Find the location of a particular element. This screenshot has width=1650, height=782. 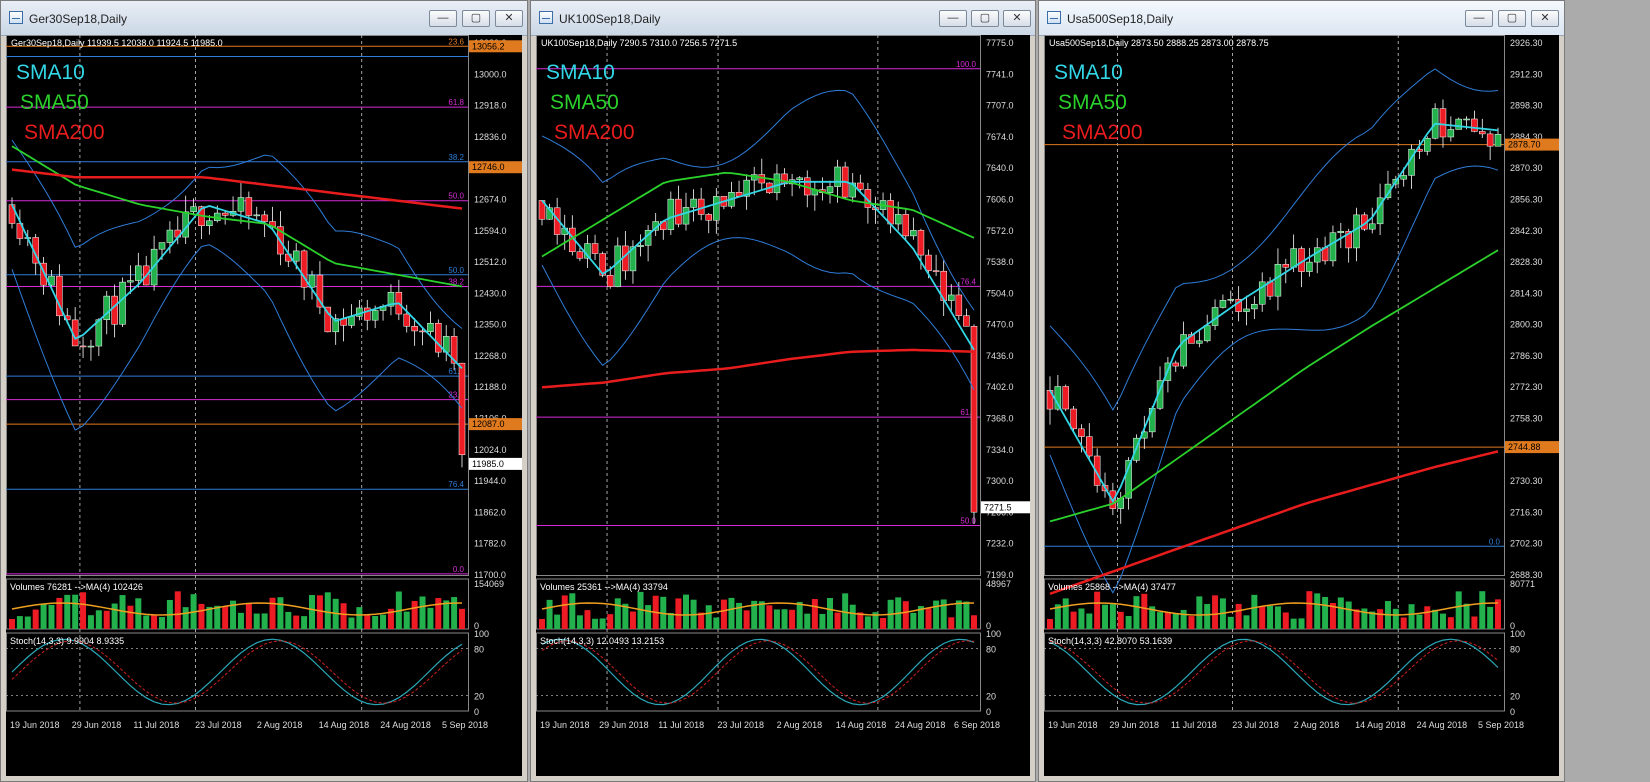

price-tag-label: 12087.0 is located at coordinates (488, 424).